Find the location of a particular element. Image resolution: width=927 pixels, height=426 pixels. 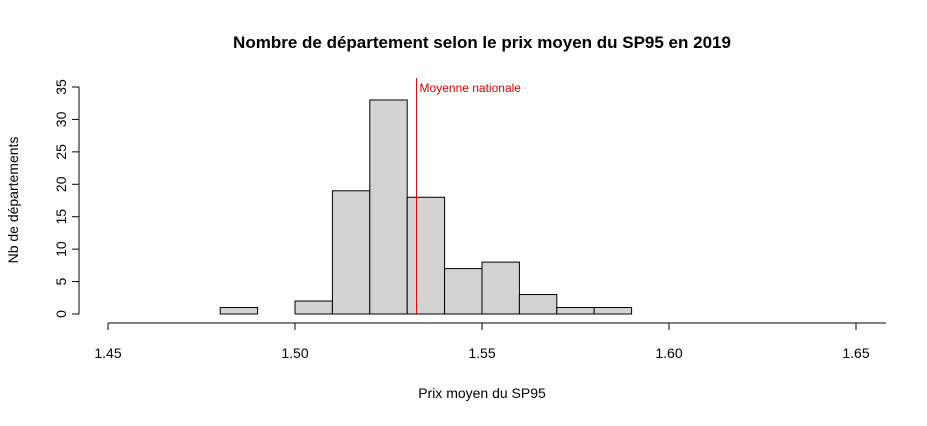

x-axis: 1.45 1.50 1.55 1.60 1.65 is located at coordinates (490, 341).